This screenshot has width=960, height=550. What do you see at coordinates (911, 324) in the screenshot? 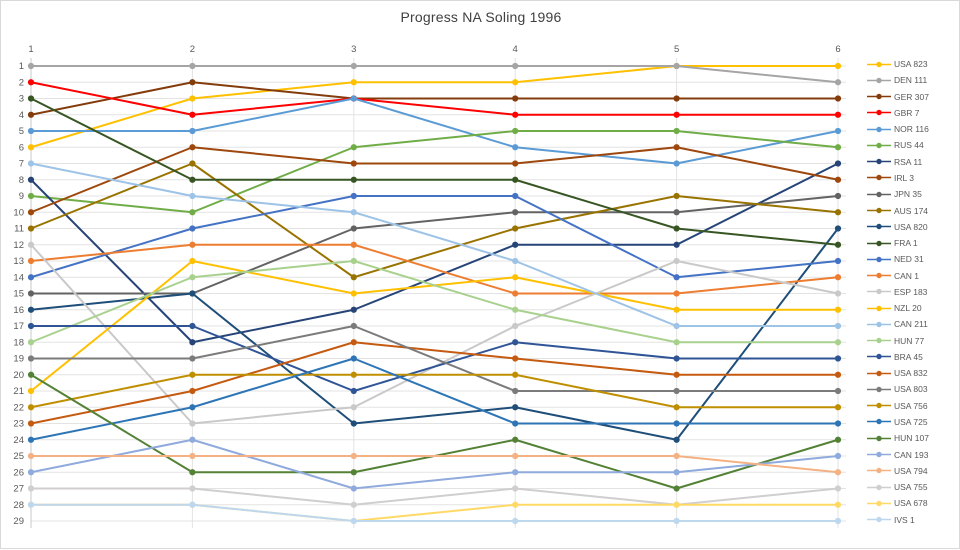
I see `legend-label: CAN 211` at bounding box center [911, 324].